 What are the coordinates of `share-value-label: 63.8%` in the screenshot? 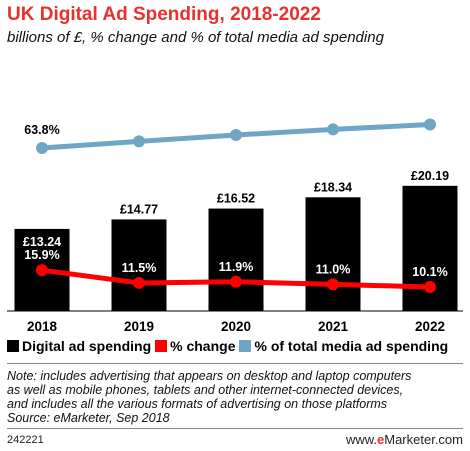 It's located at (41, 130).